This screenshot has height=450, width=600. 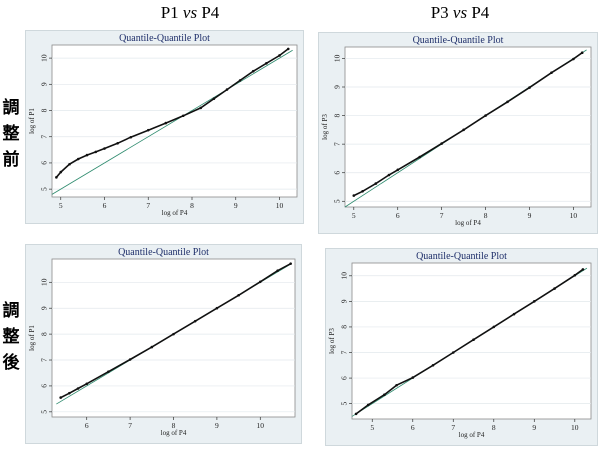 I want to click on row-header-after-adjustment: 調 整 後, so click(x=11, y=337).